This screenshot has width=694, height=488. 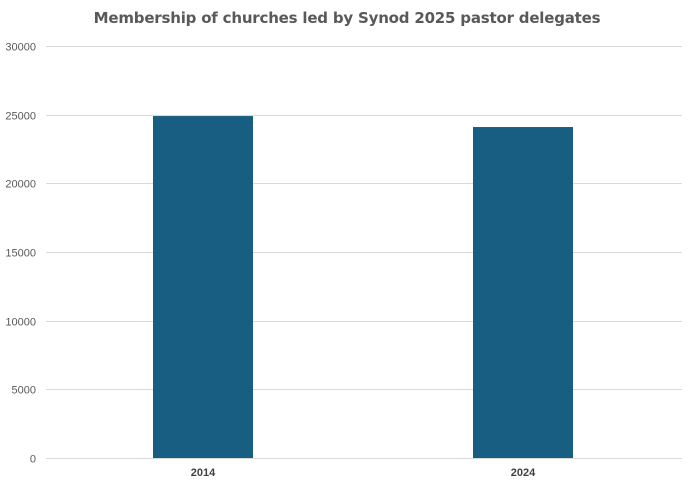 What do you see at coordinates (33, 460) in the screenshot?
I see `y-tick-label: 0` at bounding box center [33, 460].